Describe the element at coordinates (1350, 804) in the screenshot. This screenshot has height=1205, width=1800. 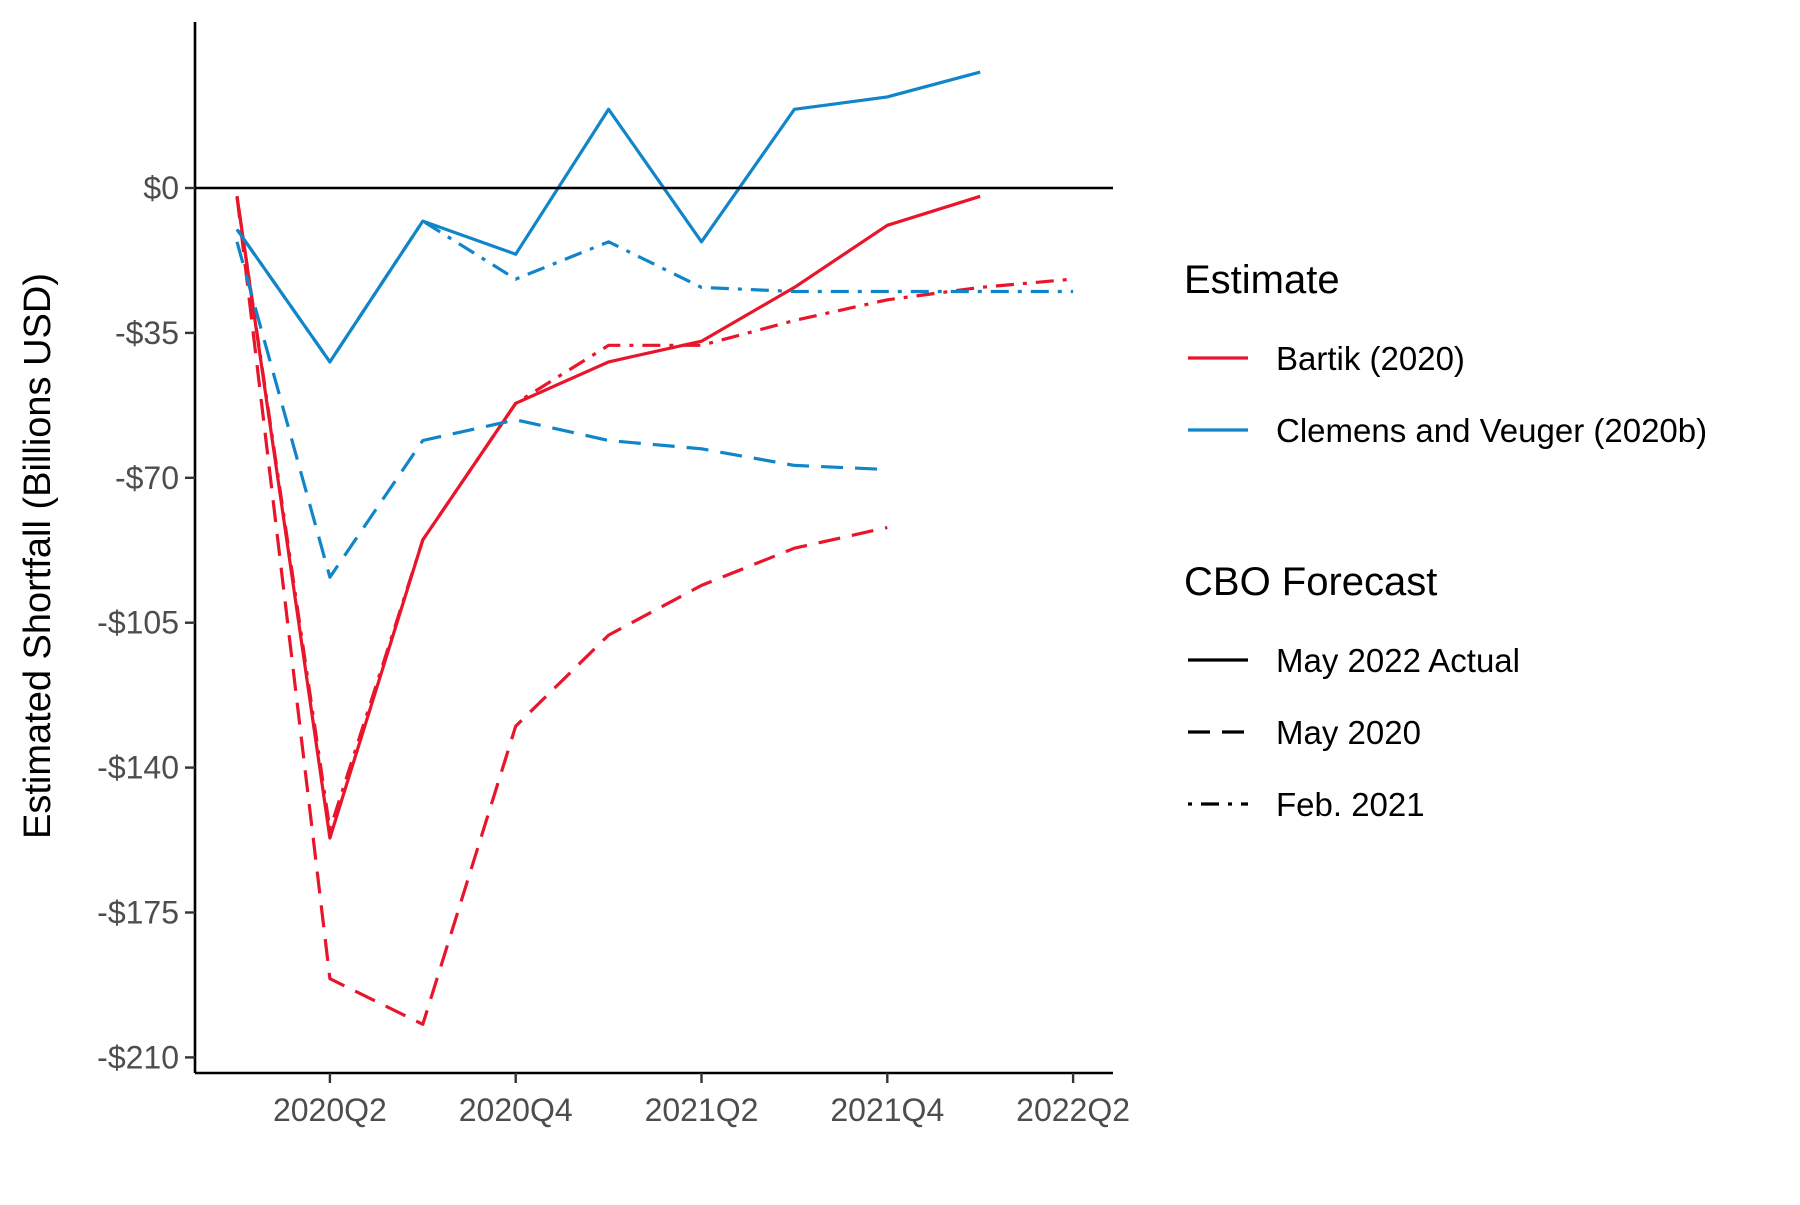
I see `legend-label-forecast: Feb. 2021` at that location.